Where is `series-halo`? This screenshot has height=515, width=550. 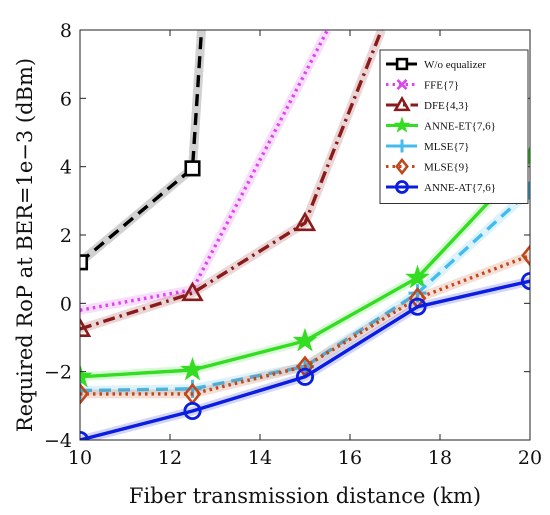 series-halo is located at coordinates (143, 148).